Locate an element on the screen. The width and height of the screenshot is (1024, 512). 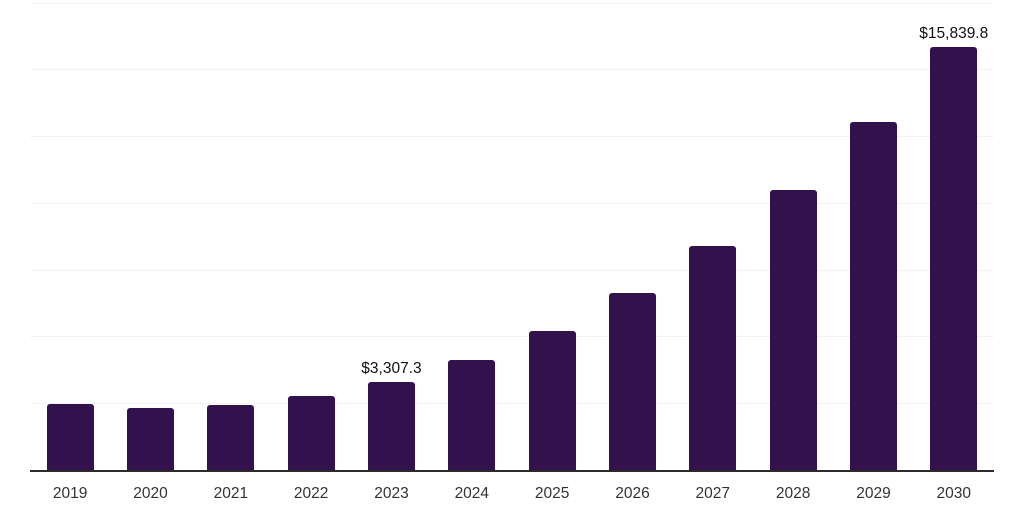
x-tick-2028: 2028 is located at coordinates (793, 493).